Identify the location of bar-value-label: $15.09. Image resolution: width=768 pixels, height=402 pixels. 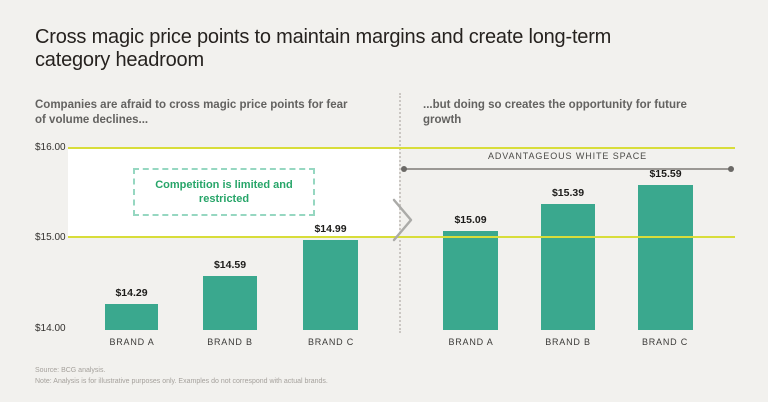
(470, 220).